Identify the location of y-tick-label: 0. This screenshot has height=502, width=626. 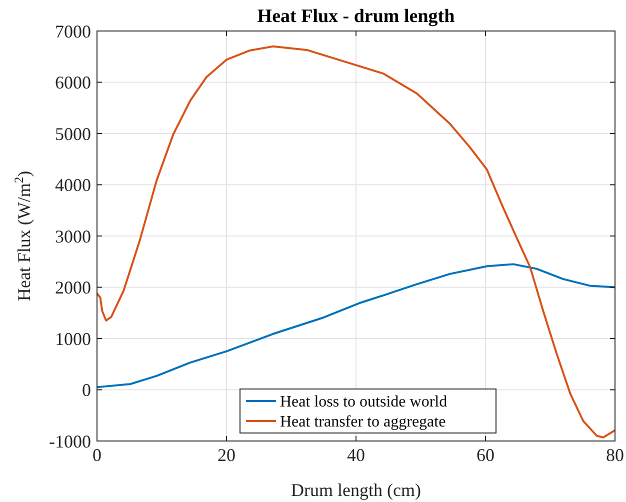
(86, 390).